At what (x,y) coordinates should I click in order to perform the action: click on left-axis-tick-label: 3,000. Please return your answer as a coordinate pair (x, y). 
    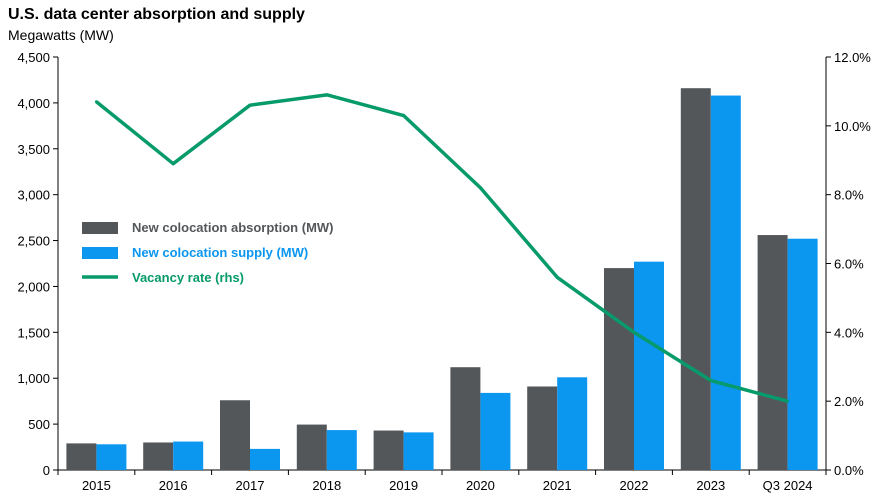
    Looking at the image, I should click on (33, 195).